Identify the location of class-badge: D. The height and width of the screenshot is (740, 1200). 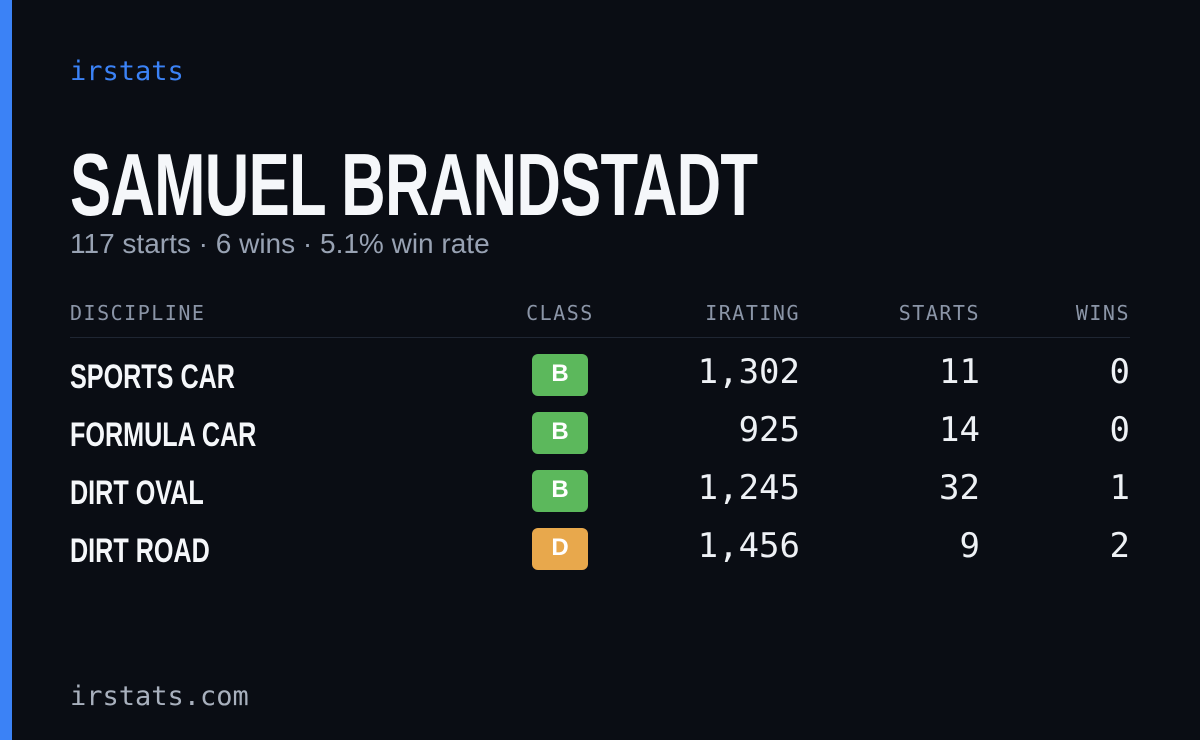
(560, 549).